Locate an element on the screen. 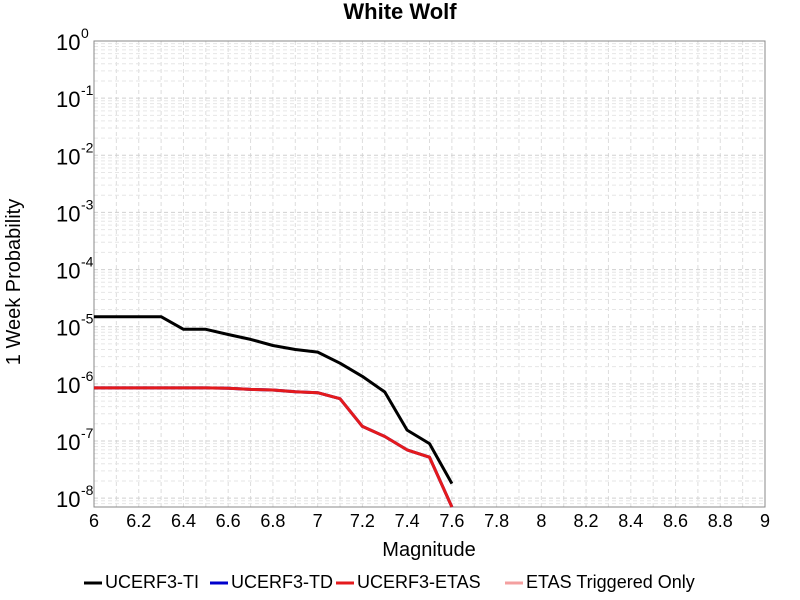  y-tick: 10 -6 is located at coordinates (75, 383).